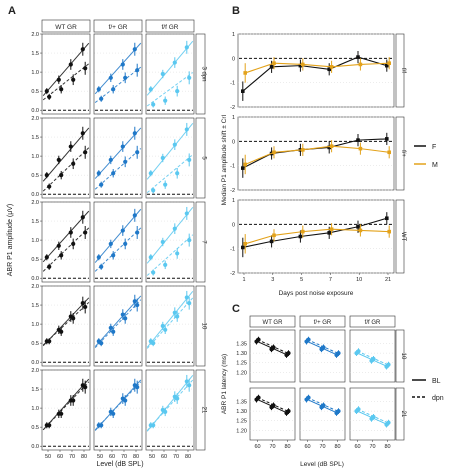 The image size is (474, 474). Describe the element at coordinates (287, 447) in the screenshot. I see `panel-c-x-tick-label: 80` at that location.